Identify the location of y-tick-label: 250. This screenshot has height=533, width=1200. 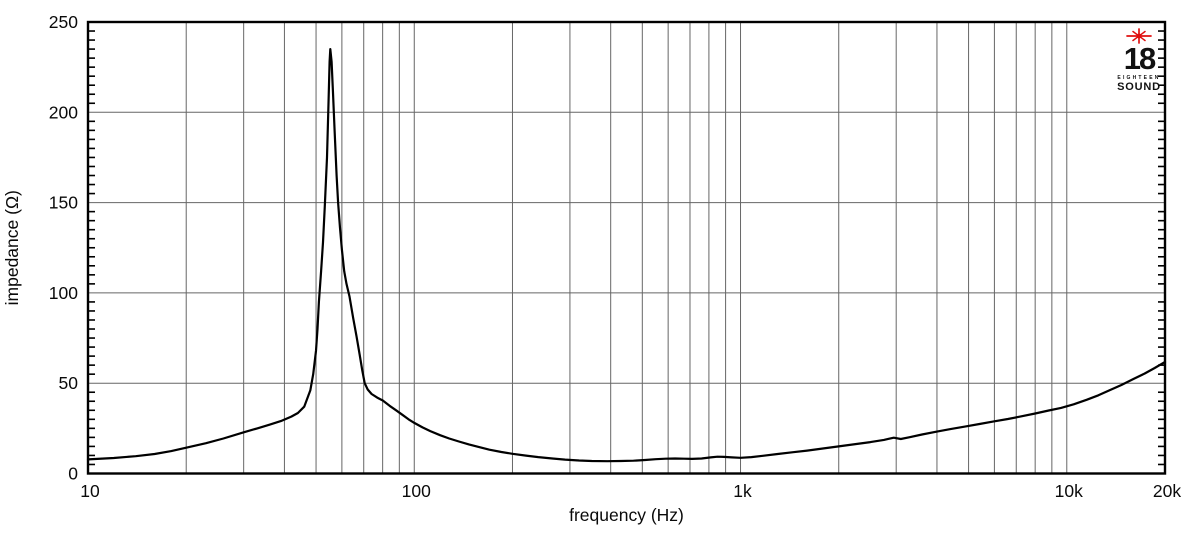
(63, 22).